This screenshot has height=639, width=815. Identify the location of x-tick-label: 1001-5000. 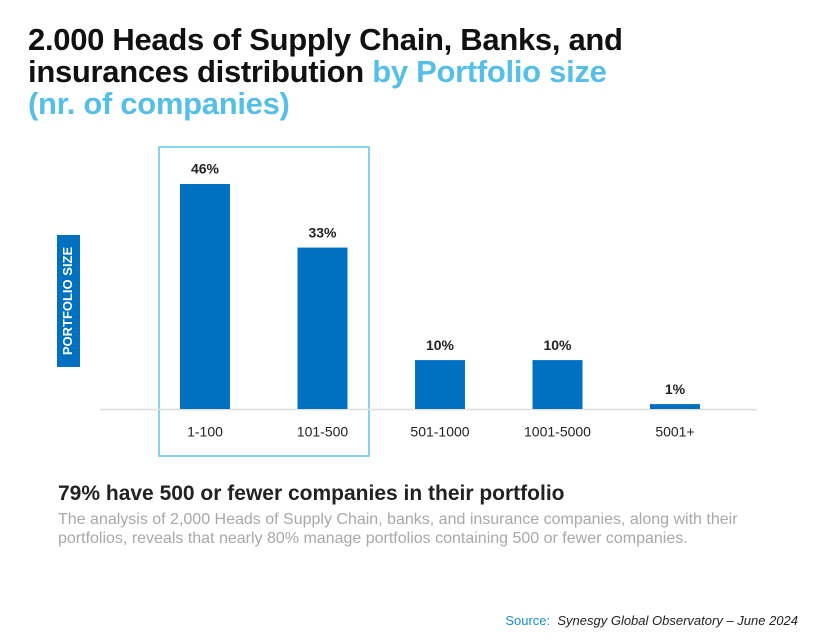
(557, 432).